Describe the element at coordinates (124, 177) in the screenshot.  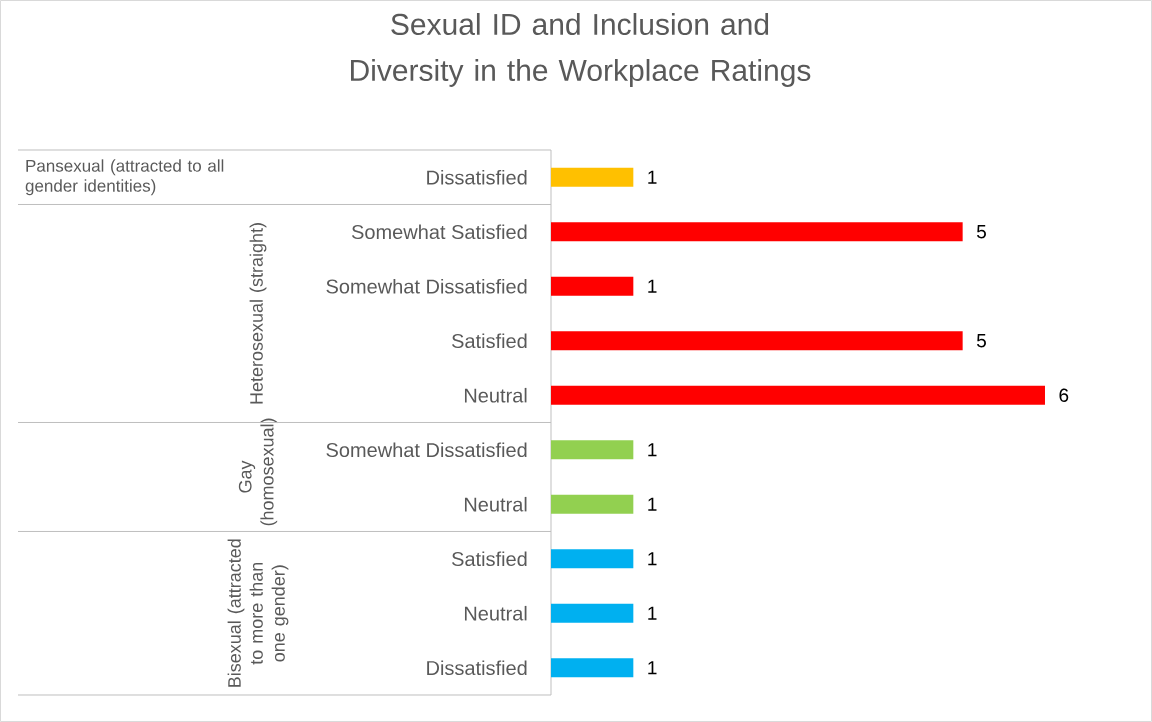
I see `text: Pansexual (attracted to all gender identities)` at that location.